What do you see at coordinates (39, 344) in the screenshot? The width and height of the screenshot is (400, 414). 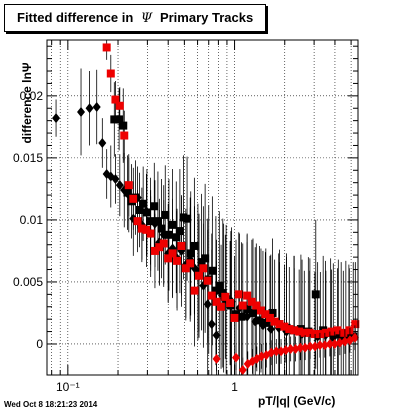 I see `y-tick-label: 0` at bounding box center [39, 344].